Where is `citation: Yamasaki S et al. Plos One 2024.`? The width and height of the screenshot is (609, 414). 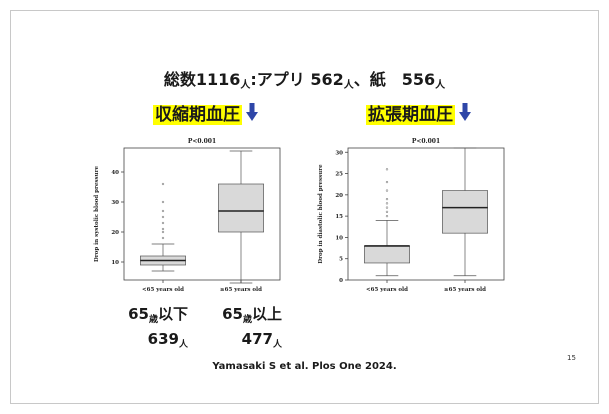
citation: Yamasaki S et al. Plos One 2024. is located at coordinates (304, 366).